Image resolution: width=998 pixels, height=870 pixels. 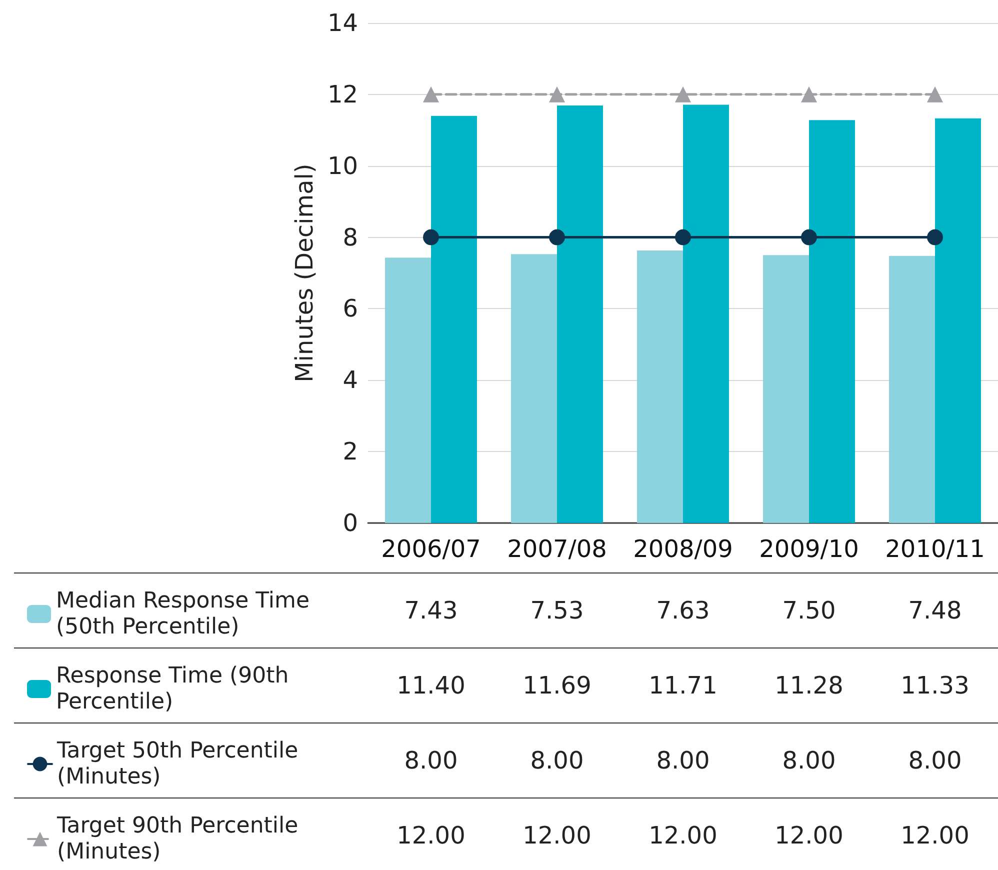 I want to click on y-axis-title: Minutes (Decimal), so click(x=304, y=273).